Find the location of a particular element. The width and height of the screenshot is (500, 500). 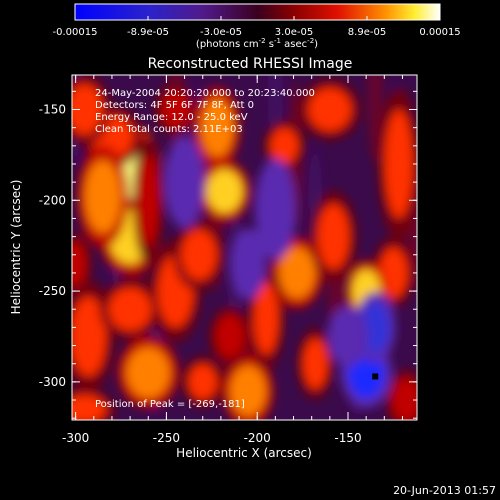

info-line: Energy Range: 12.0 - 25.0 keV is located at coordinates (171, 117).